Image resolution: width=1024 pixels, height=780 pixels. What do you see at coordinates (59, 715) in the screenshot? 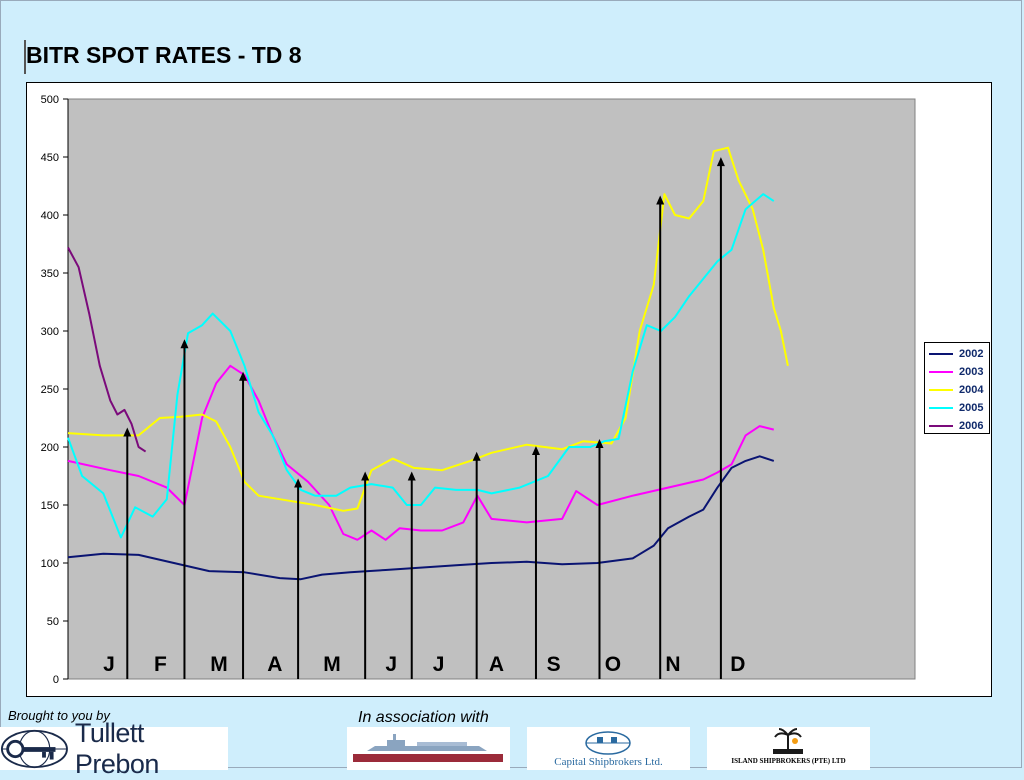
I see `brought-by-text: Brought to you by` at bounding box center [59, 715].